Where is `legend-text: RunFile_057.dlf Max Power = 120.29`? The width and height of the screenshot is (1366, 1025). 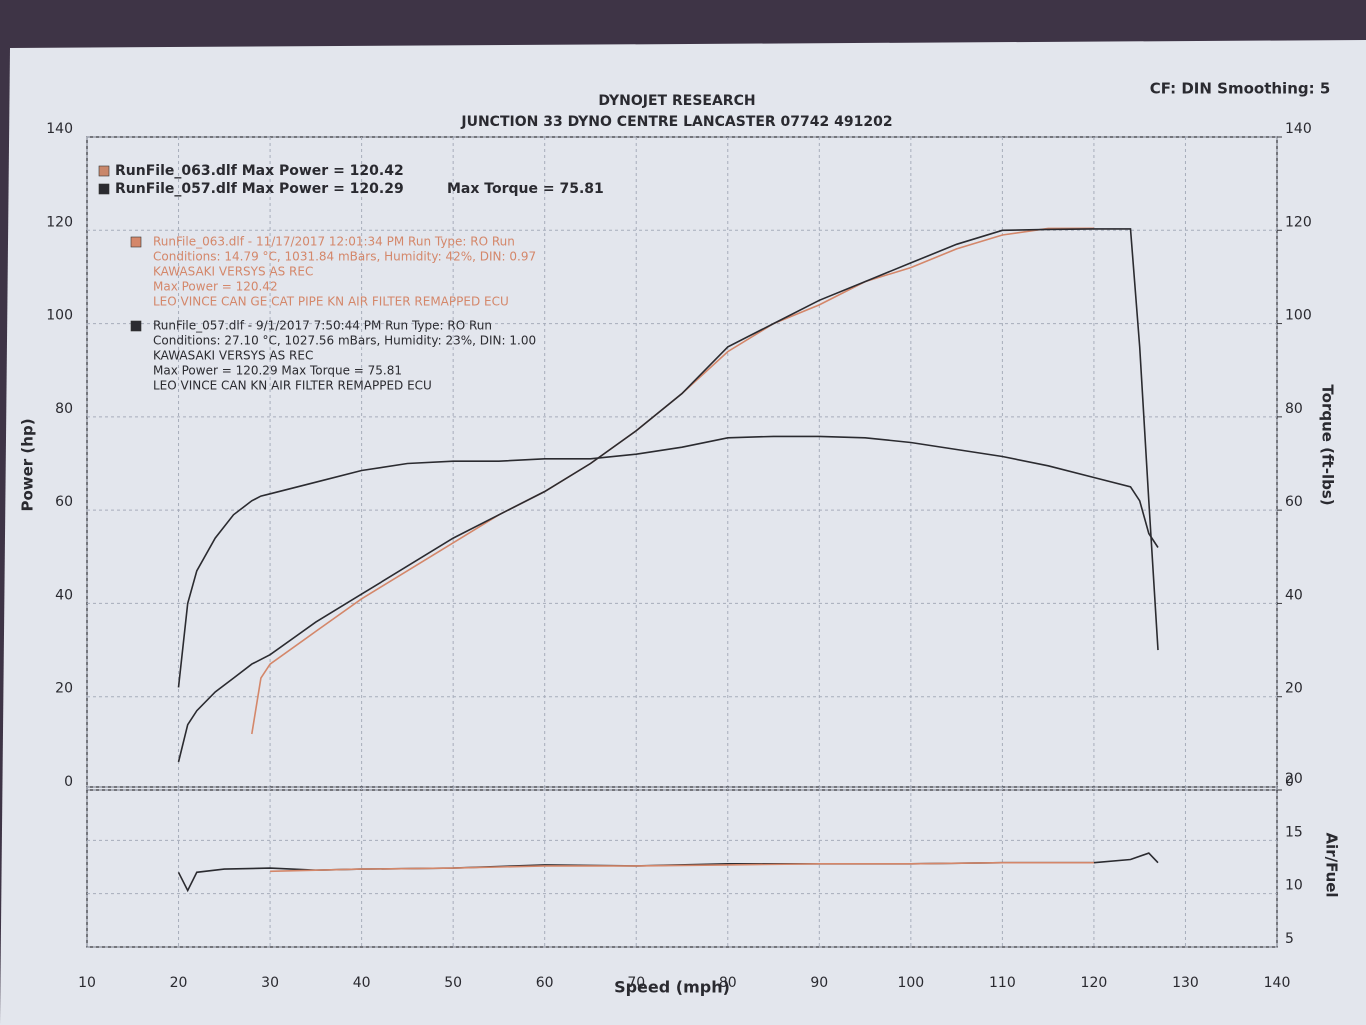 legend-text: RunFile_057.dlf Max Power = 120.29 is located at coordinates (259, 189).